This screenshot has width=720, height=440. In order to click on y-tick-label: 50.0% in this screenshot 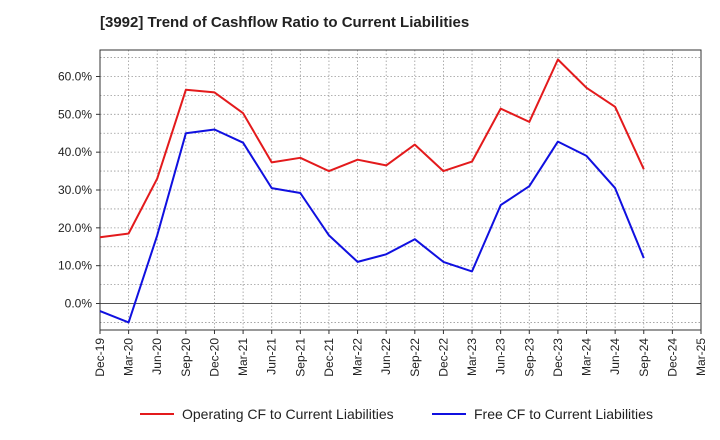, I will do `click(75, 114)`.